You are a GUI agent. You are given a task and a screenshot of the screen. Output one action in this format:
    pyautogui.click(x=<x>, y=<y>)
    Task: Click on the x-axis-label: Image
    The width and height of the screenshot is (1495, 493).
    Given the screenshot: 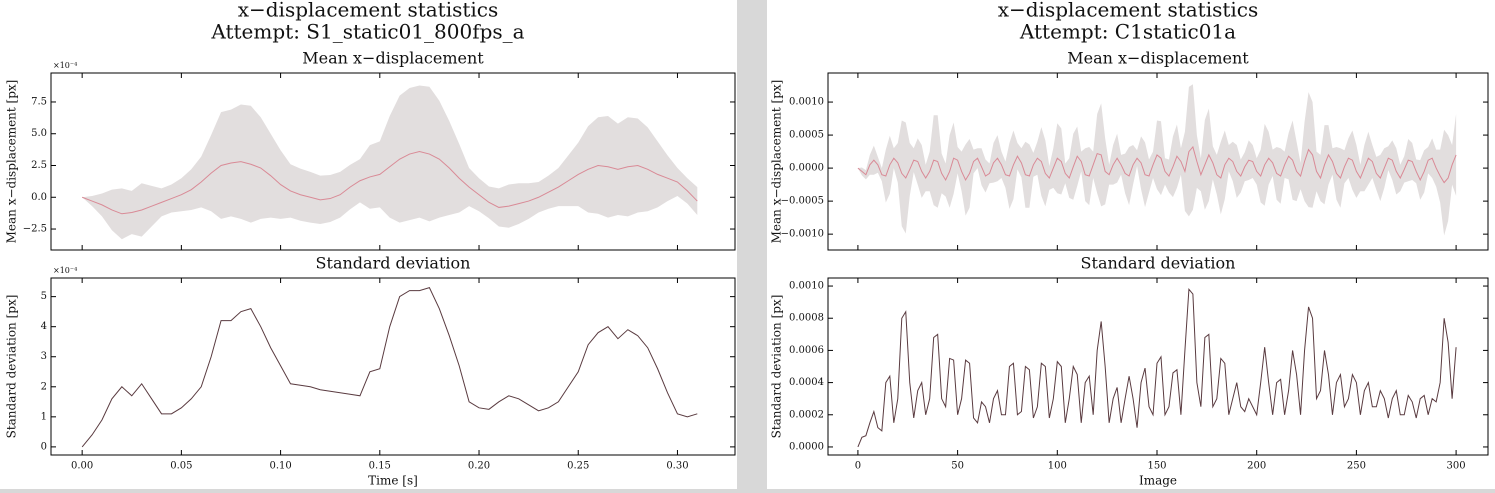 What is the action you would take?
    pyautogui.click(x=1158, y=481)
    